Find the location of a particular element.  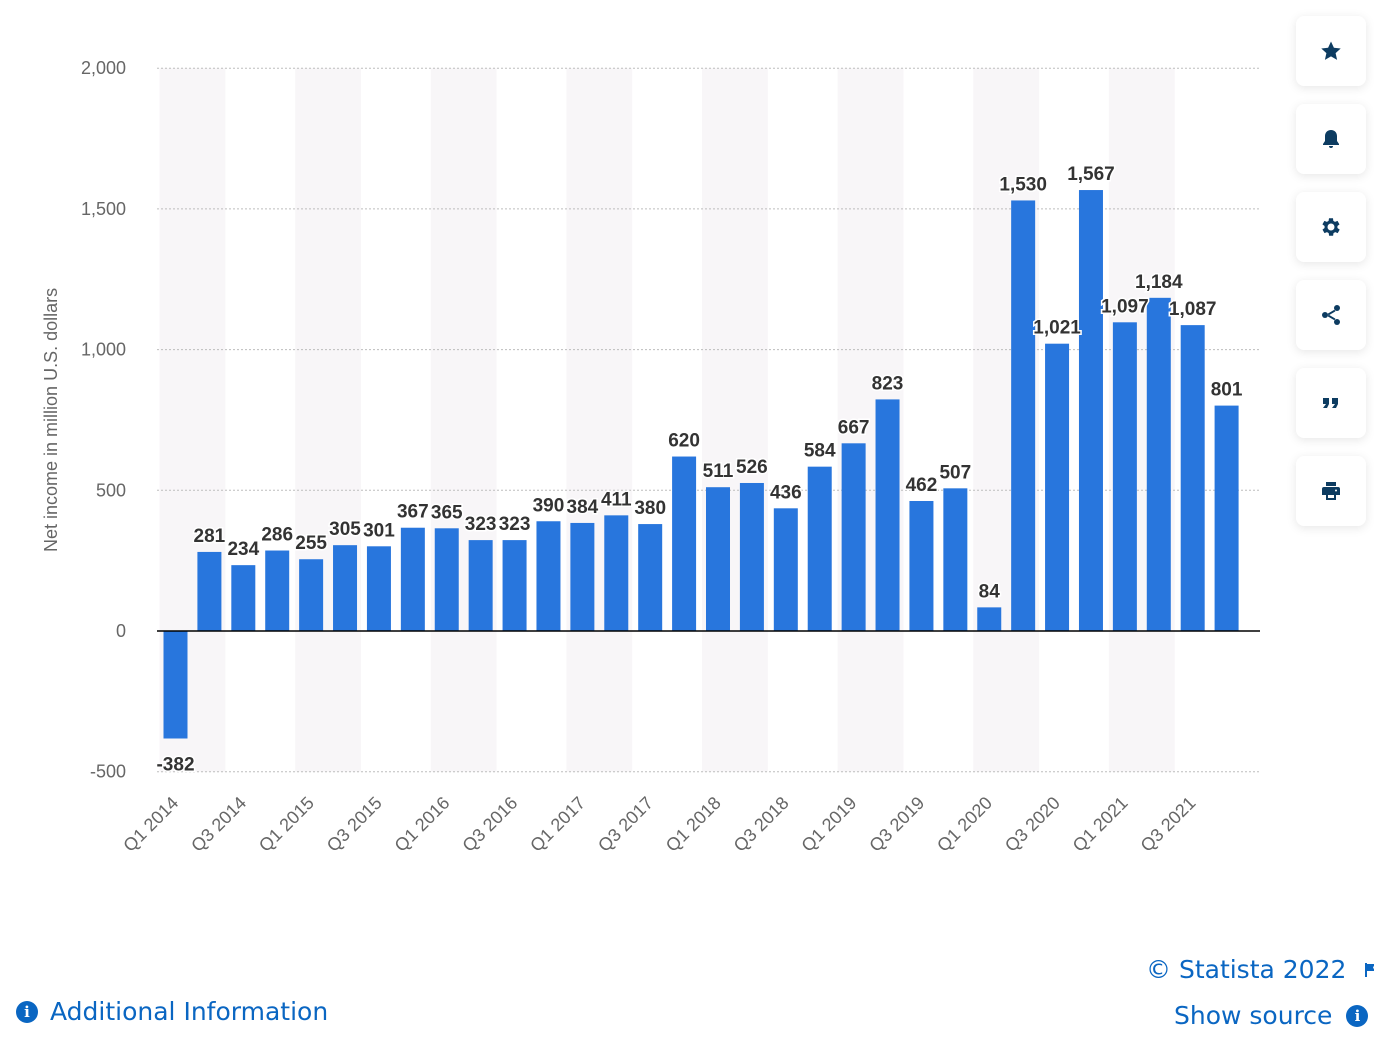

data-label: 1,567 is located at coordinates (1091, 174).